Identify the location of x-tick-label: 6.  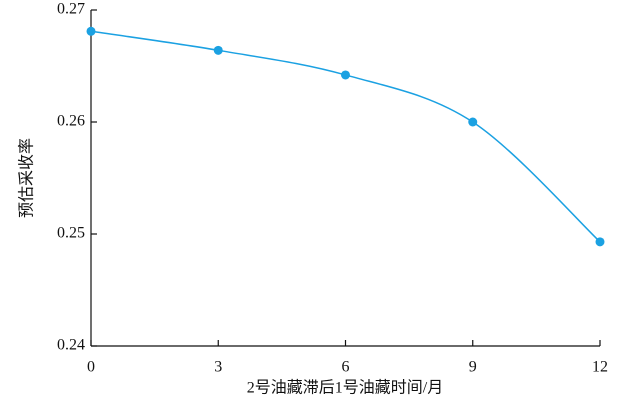
(346, 367).